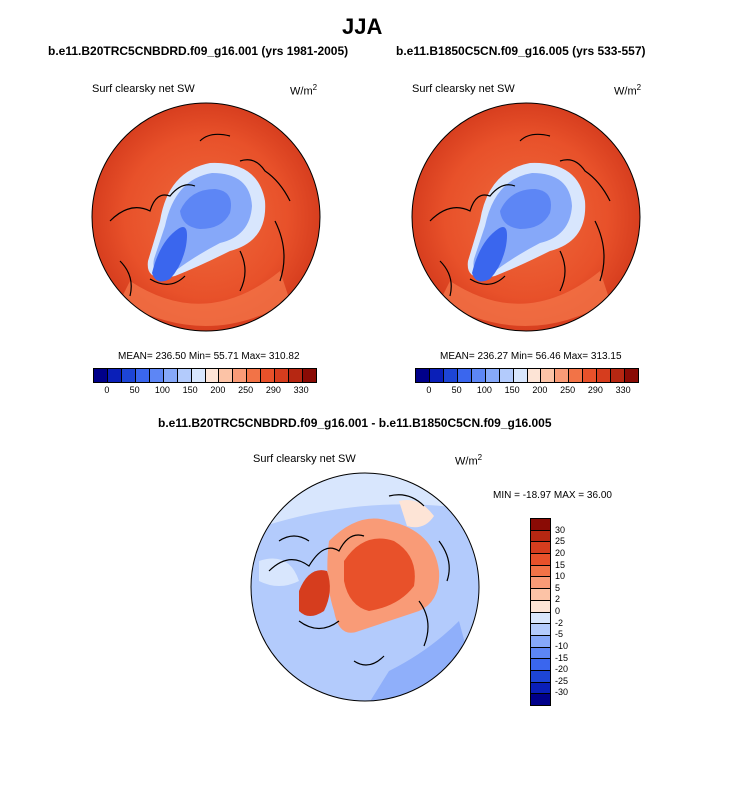 The image size is (733, 796). I want to click on diff-tick: -10, so click(562, 645).